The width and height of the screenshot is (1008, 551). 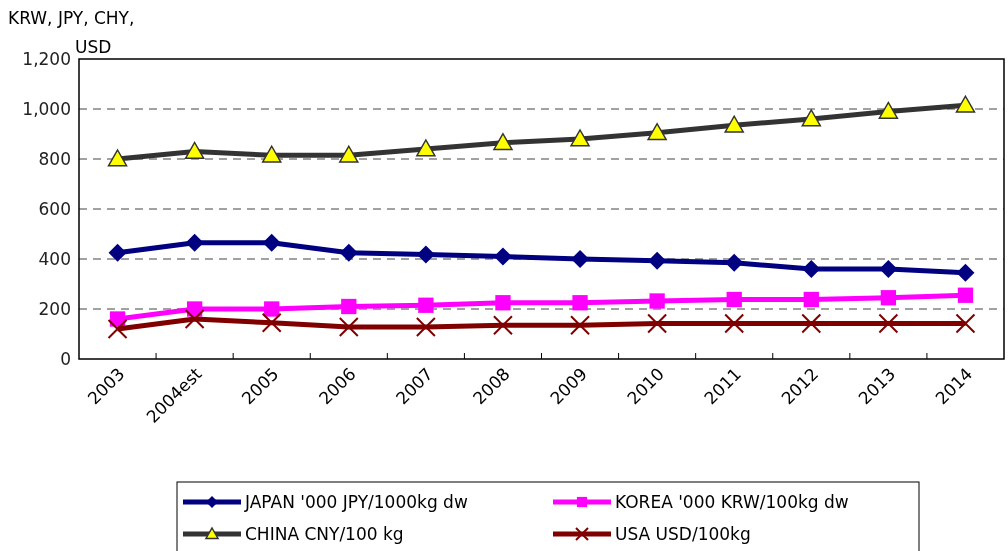 What do you see at coordinates (54, 258) in the screenshot?
I see `y-tick-label: 400` at bounding box center [54, 258].